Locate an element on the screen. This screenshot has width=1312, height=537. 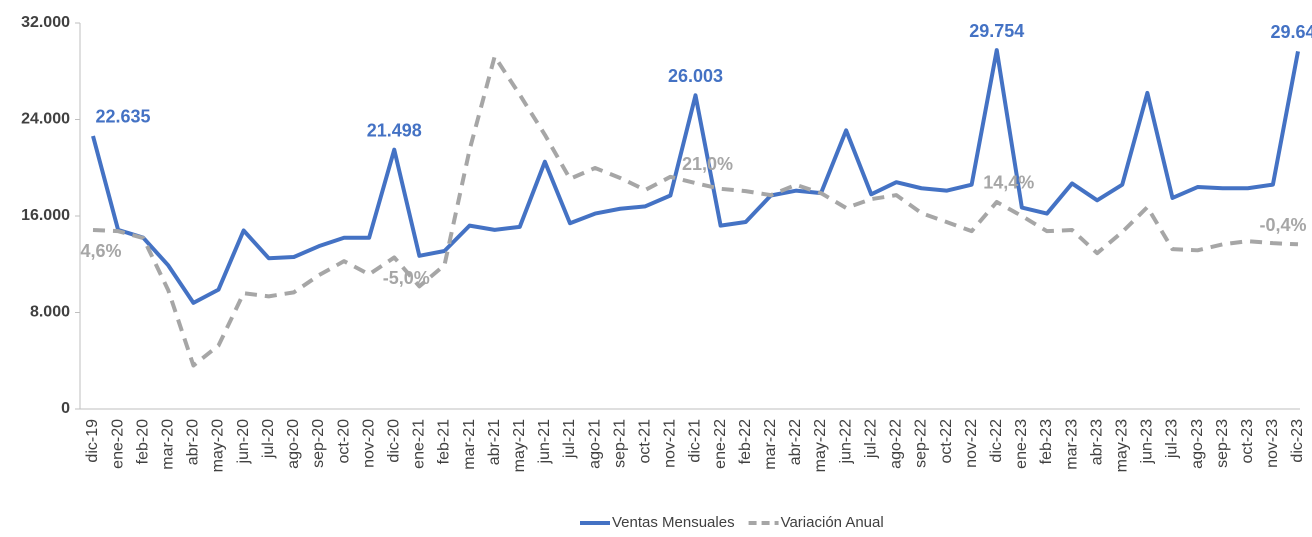
x-tick-label: nov-21 is located at coordinates (670, 443).